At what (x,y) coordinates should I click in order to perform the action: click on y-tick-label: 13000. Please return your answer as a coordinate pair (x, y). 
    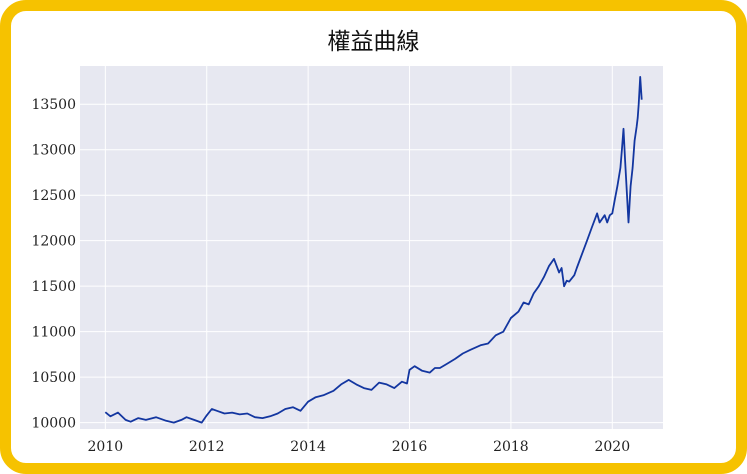
    Looking at the image, I should click on (53, 151).